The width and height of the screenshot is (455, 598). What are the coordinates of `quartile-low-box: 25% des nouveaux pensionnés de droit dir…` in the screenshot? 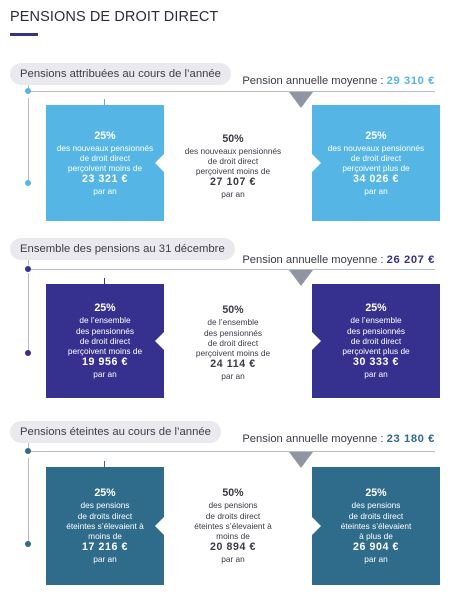 It's located at (105, 160).